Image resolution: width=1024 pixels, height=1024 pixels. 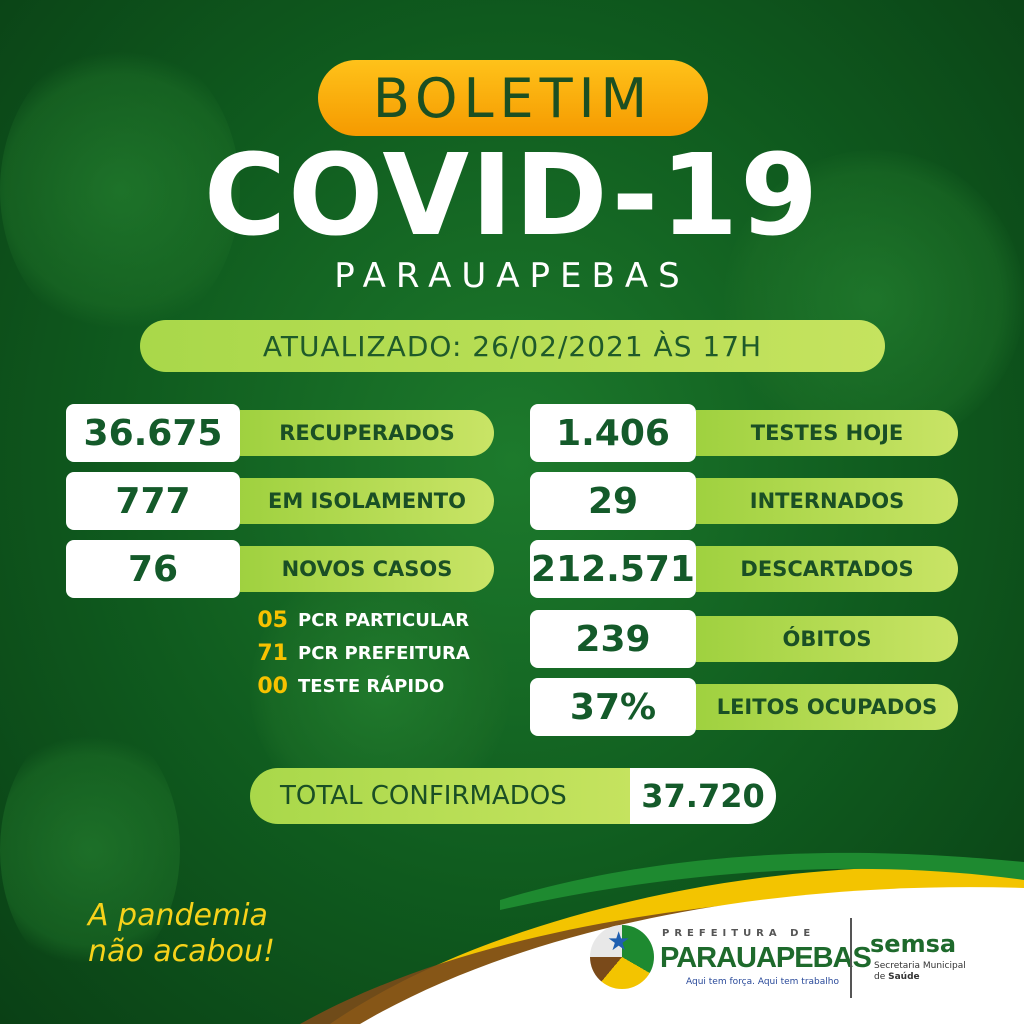 I want to click on breakdown-item: 71 PCR PREFEITURA, so click(x=357, y=654).